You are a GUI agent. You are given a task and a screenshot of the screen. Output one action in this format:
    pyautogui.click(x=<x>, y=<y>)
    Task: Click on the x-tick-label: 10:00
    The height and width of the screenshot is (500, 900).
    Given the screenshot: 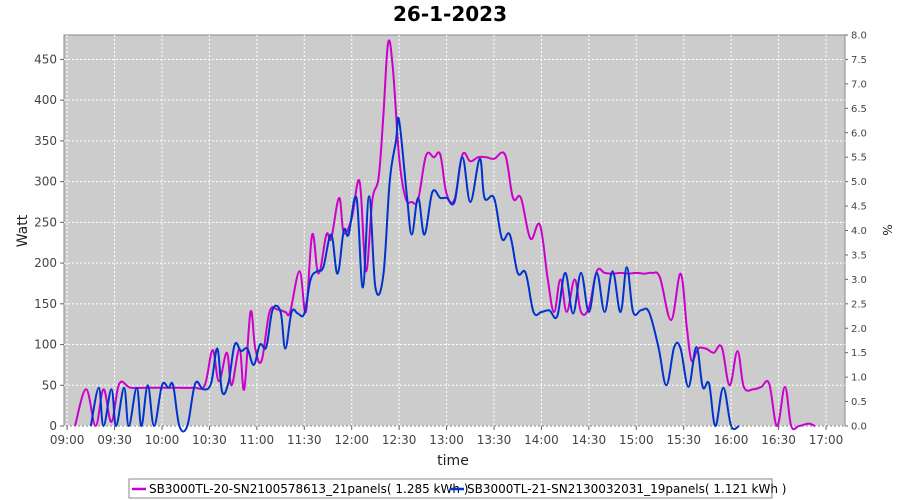 What is the action you would take?
    pyautogui.click(x=162, y=440)
    